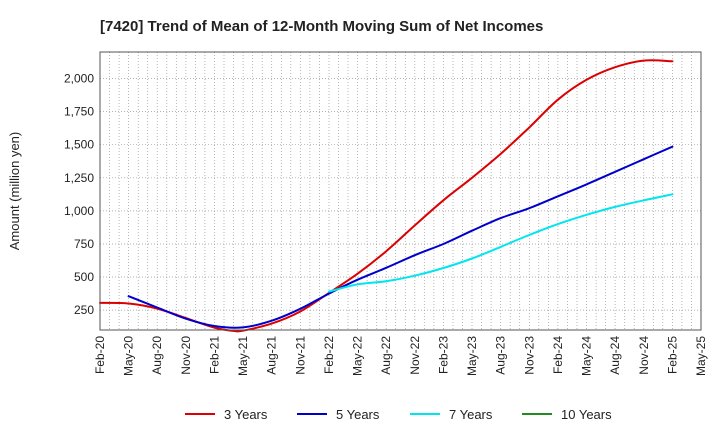  What do you see at coordinates (472, 356) in the screenshot?
I see `x-tick-label: May-23` at bounding box center [472, 356].